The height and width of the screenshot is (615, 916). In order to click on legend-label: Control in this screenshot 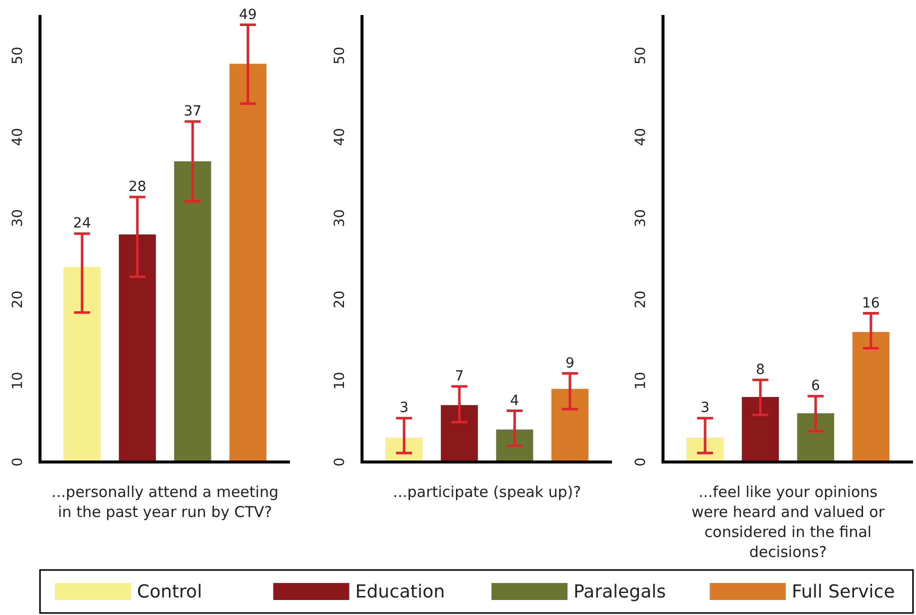, I will do `click(169, 592)`.